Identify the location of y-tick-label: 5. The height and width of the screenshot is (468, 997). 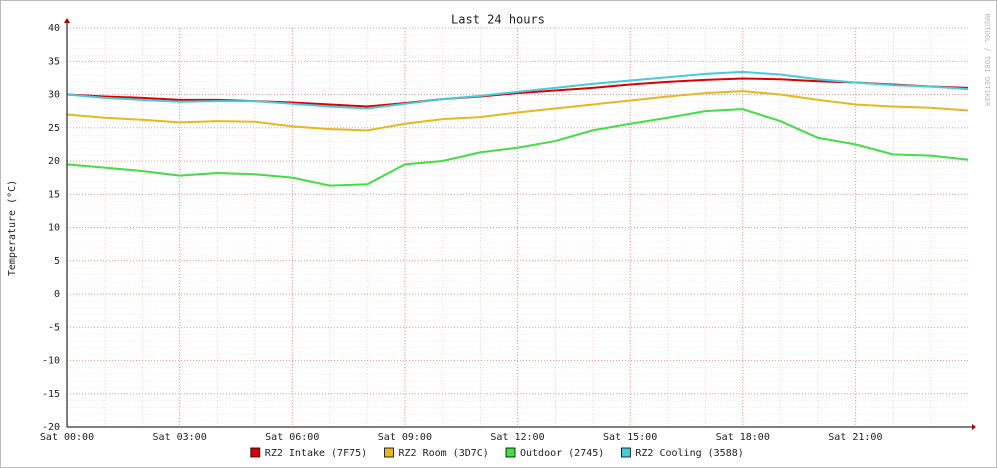
(57, 261).